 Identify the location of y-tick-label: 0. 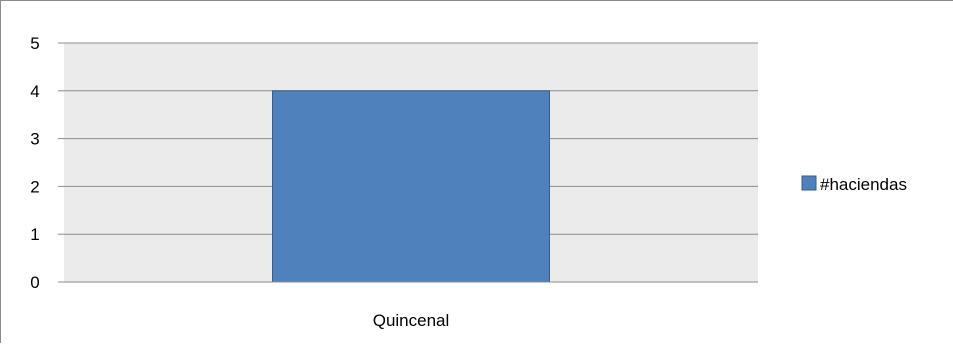
(34, 282).